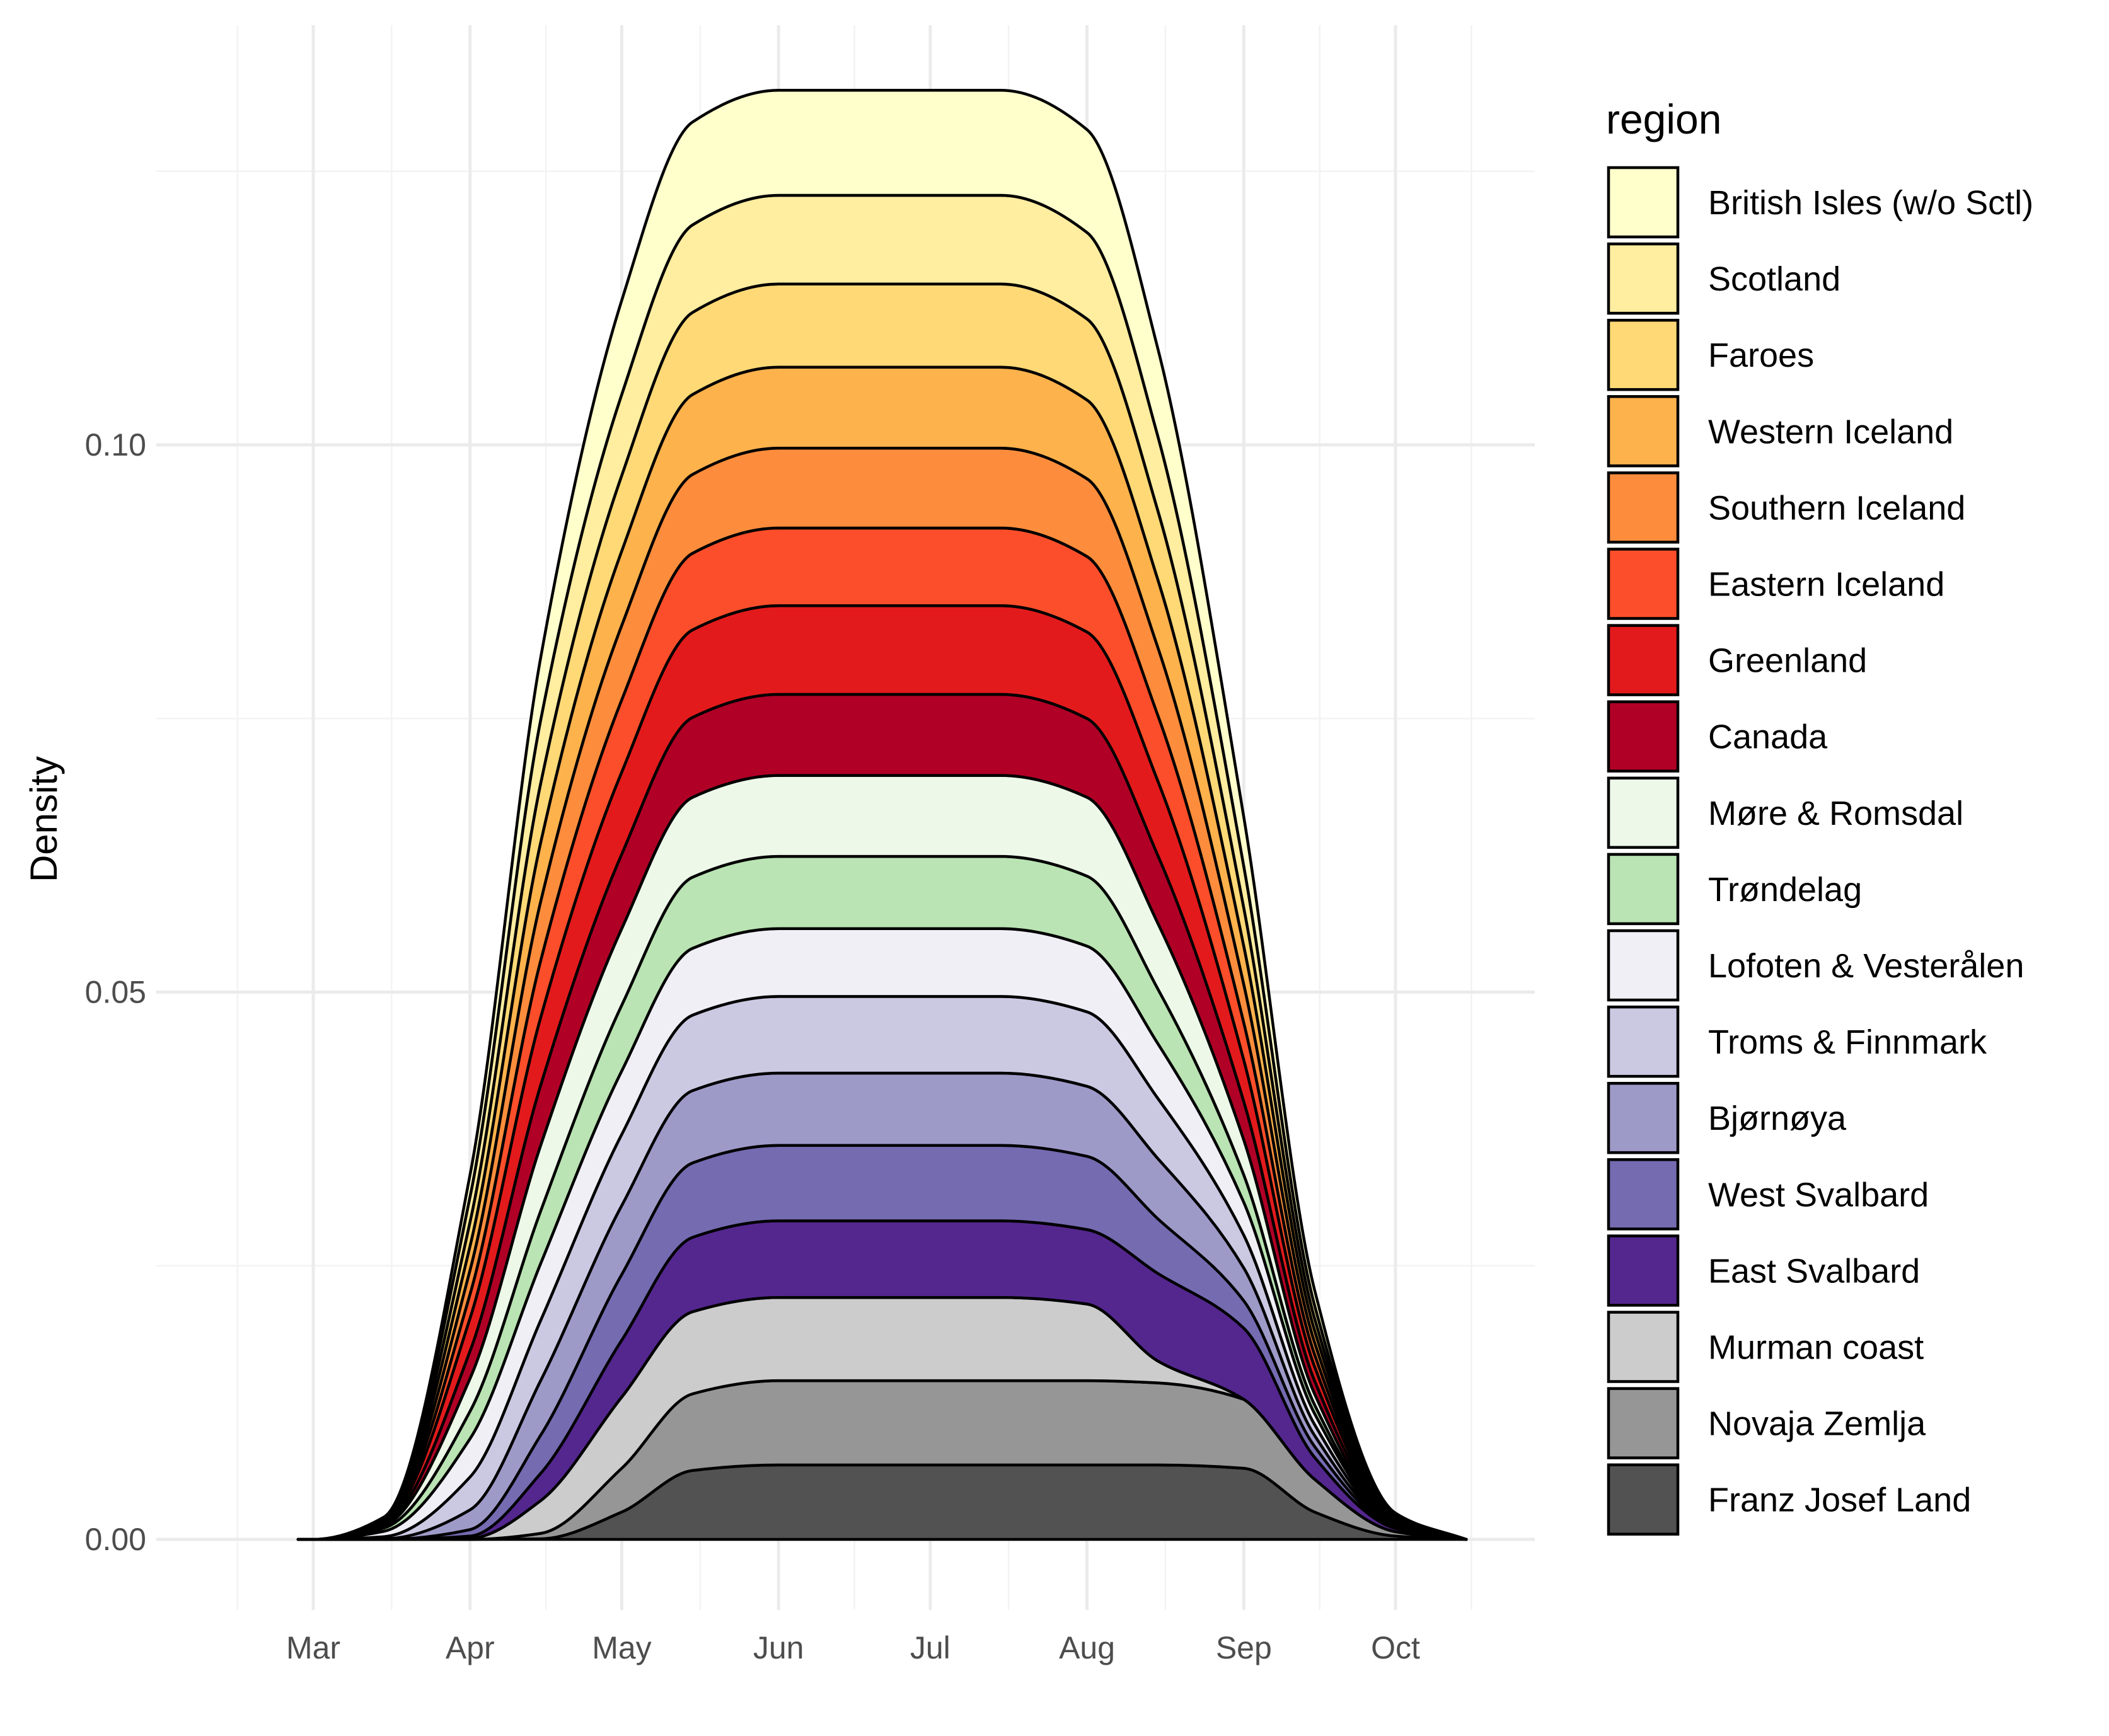 Image resolution: width=2109 pixels, height=1736 pixels. I want to click on legend-key-franz-josef-land, so click(1643, 1499).